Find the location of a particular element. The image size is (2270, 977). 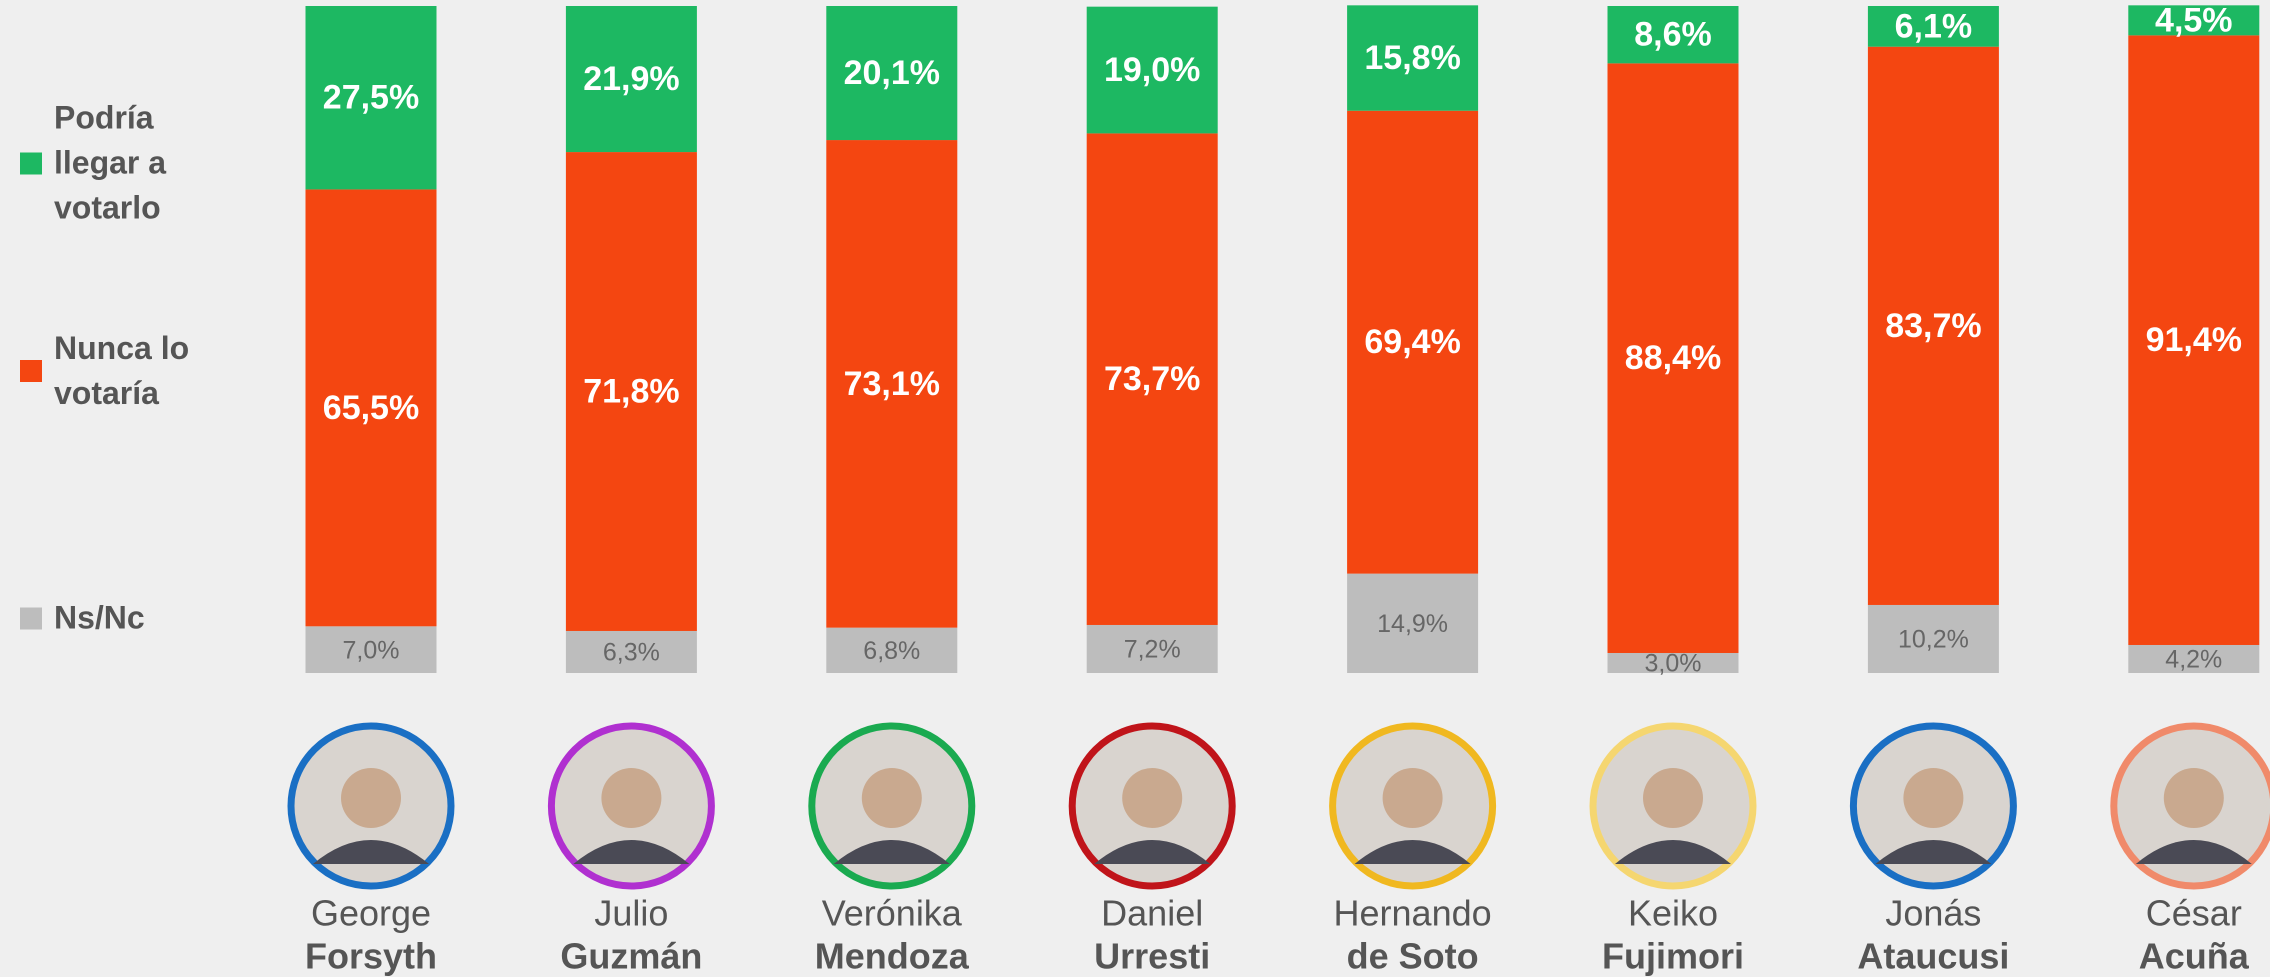

value-label: 6,8% is located at coordinates (891, 651).